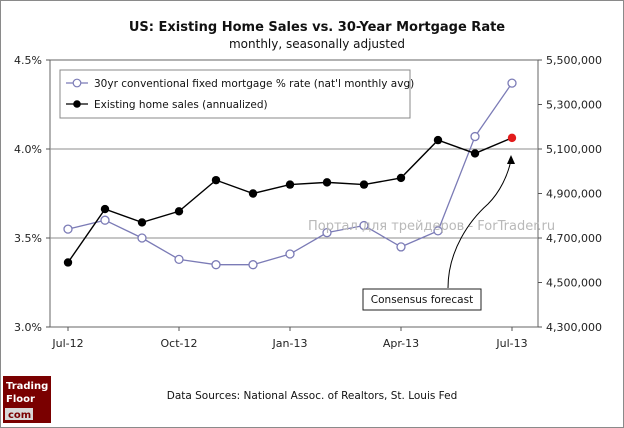  What do you see at coordinates (20, 399) in the screenshot?
I see `logo-line2: Floor` at bounding box center [20, 399].